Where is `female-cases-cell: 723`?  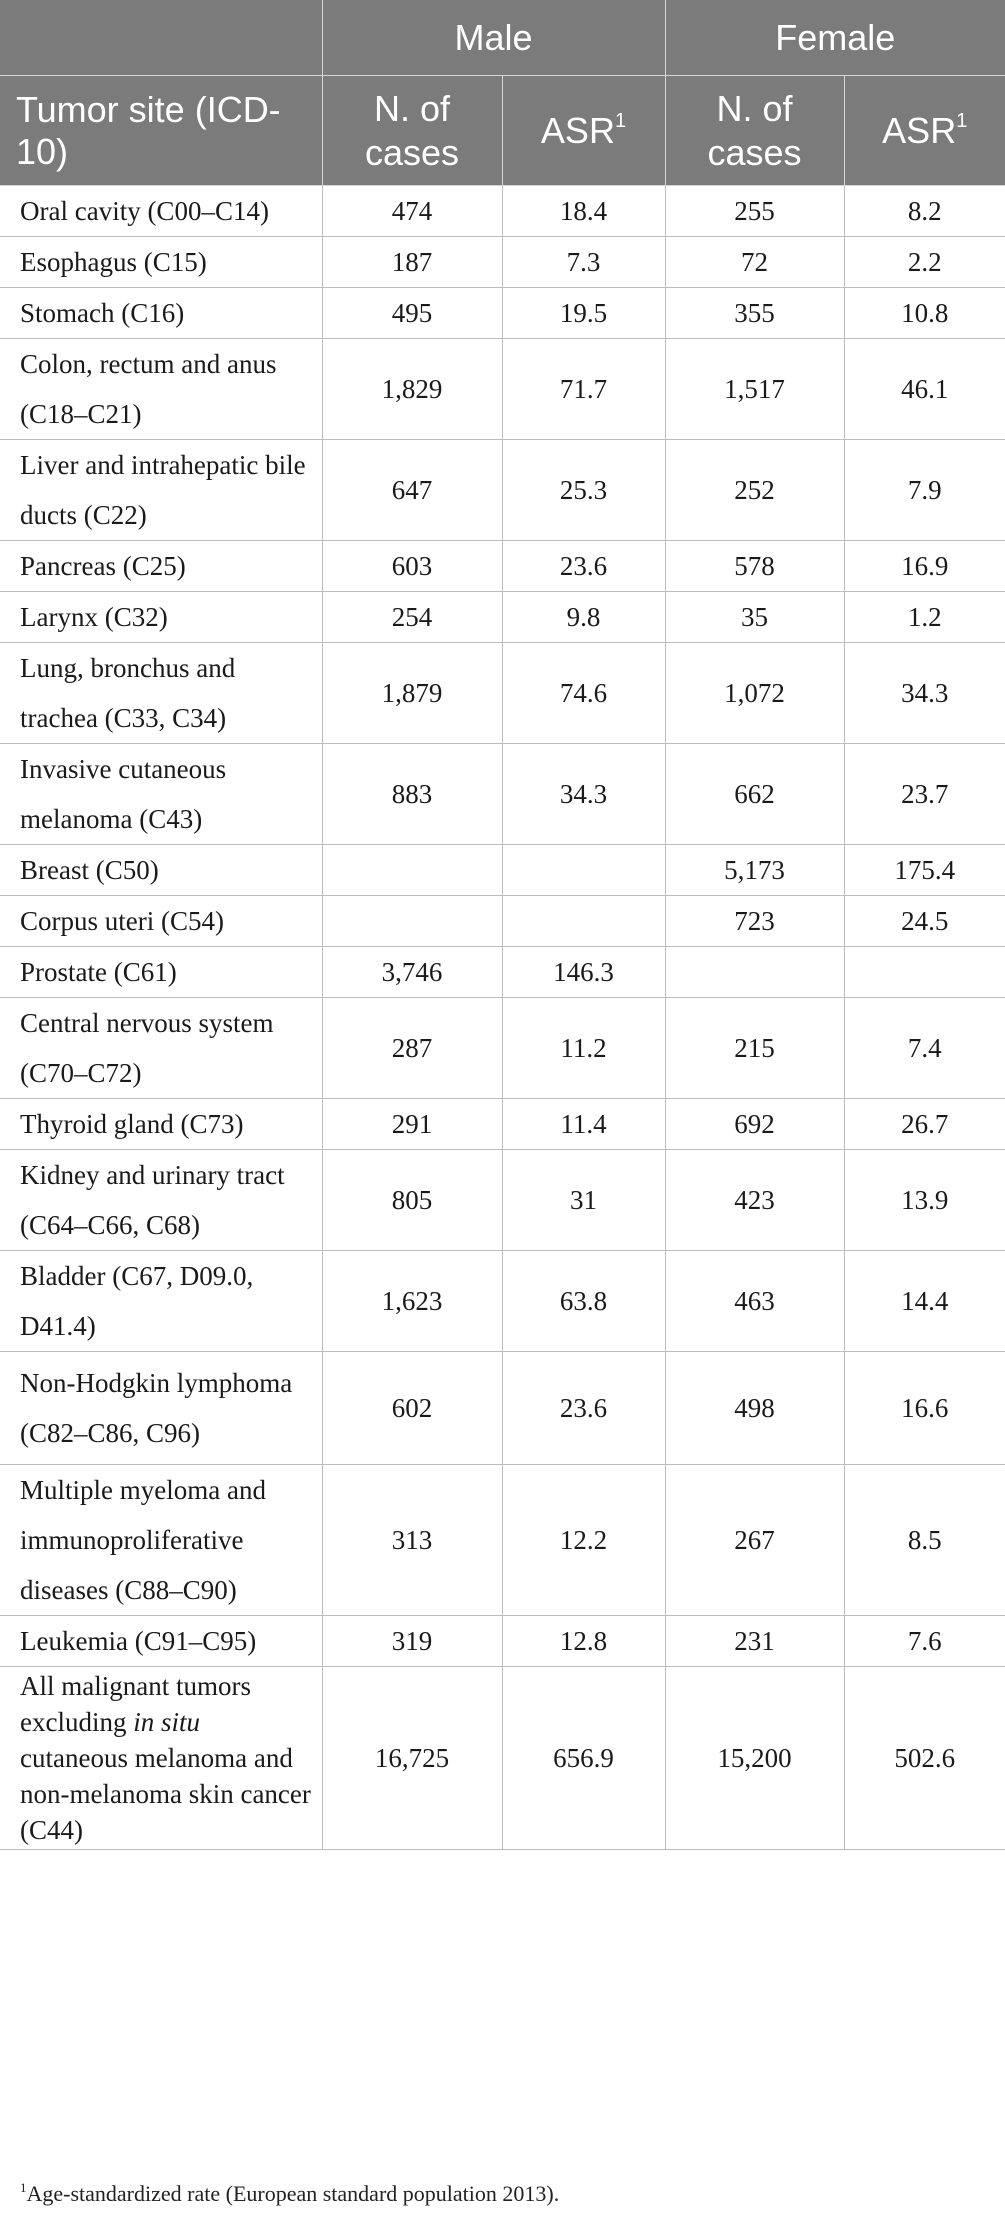
female-cases-cell: 723 is located at coordinates (755, 921).